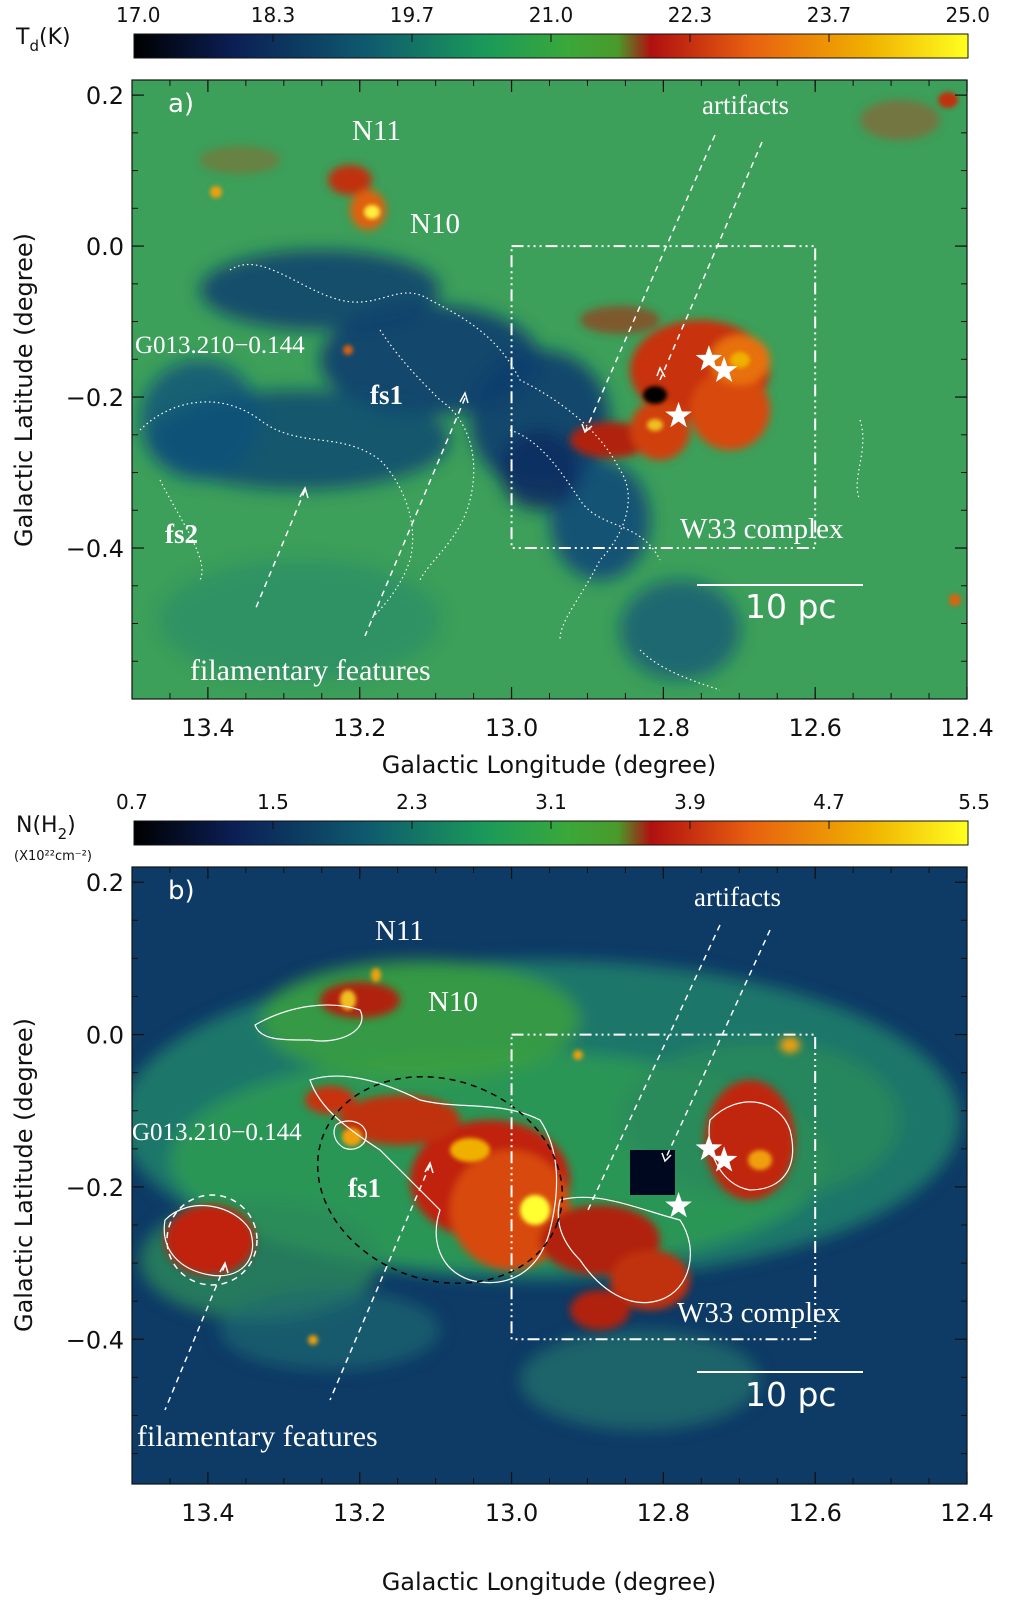 The image size is (1022, 1610). What do you see at coordinates (138, 15) in the screenshot?
I see `colorbar-tick-label: 17.0` at bounding box center [138, 15].